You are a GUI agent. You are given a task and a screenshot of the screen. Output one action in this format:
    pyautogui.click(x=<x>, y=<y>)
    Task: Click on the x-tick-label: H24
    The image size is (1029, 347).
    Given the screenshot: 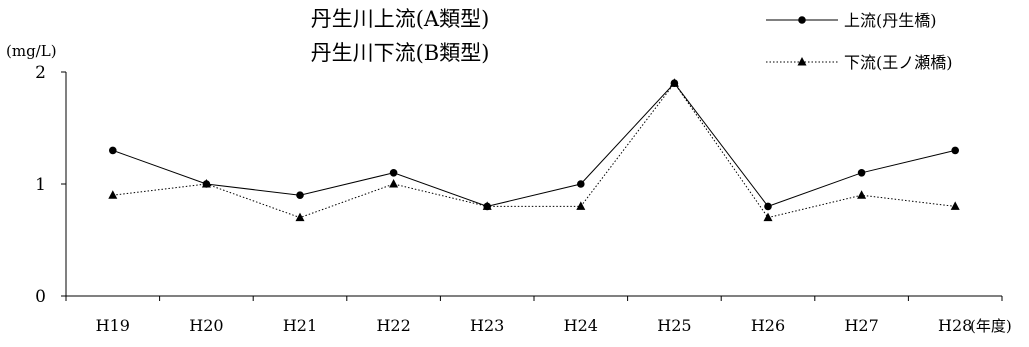 What is the action you would take?
    pyautogui.click(x=581, y=325)
    